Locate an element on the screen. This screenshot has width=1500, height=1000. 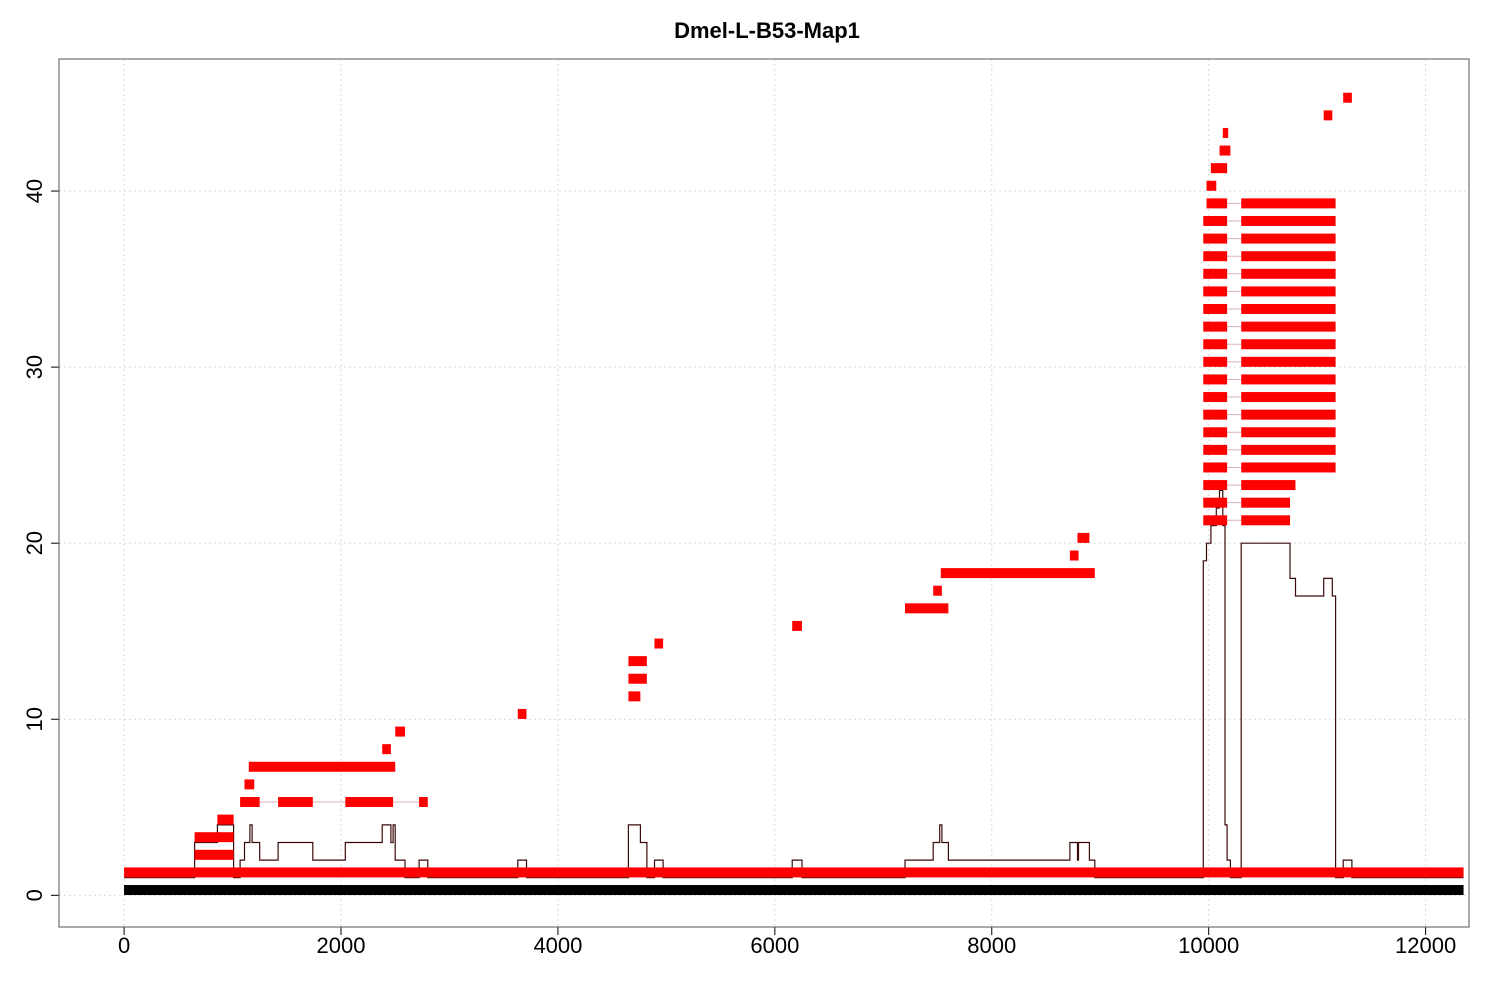
chart-title: Dmel-L-B53-Map1 is located at coordinates (767, 30).